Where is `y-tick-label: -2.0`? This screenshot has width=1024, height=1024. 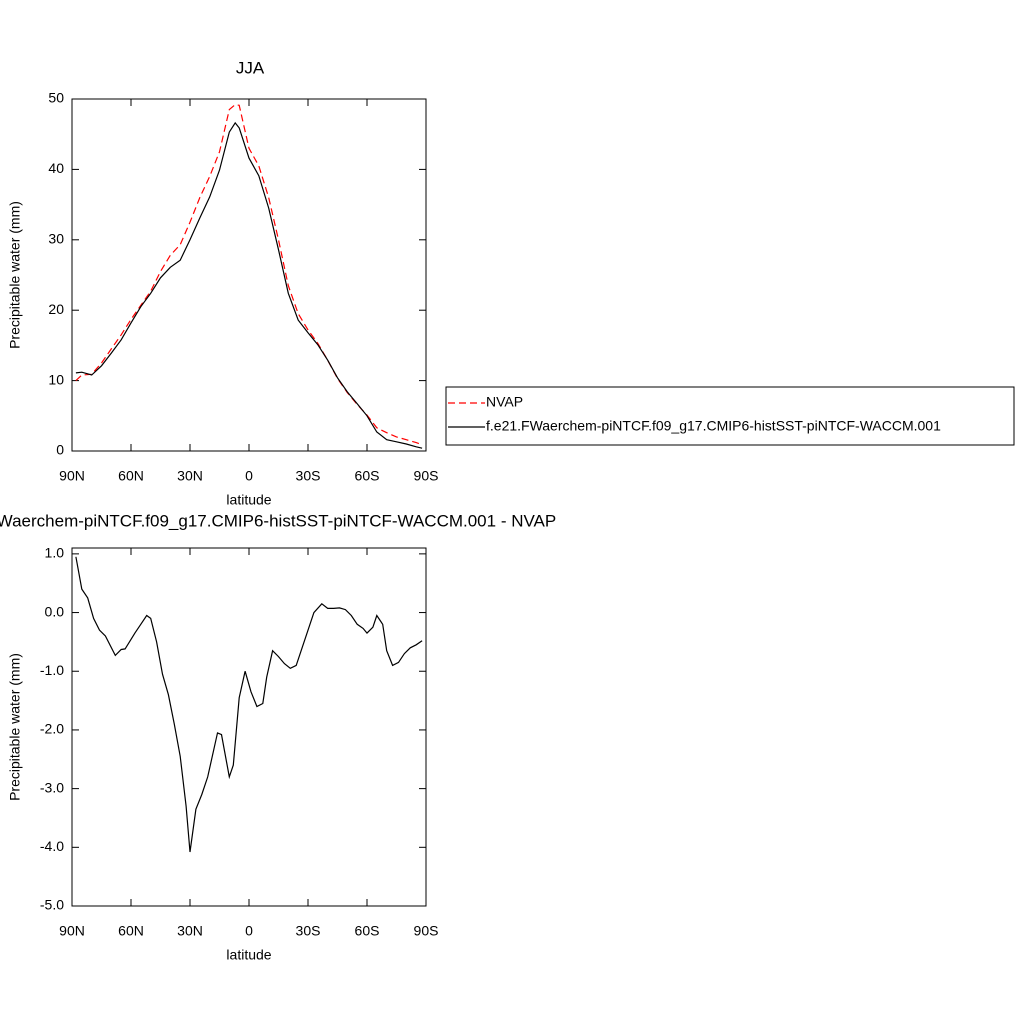
y-tick-label: -2.0 is located at coordinates (52, 729).